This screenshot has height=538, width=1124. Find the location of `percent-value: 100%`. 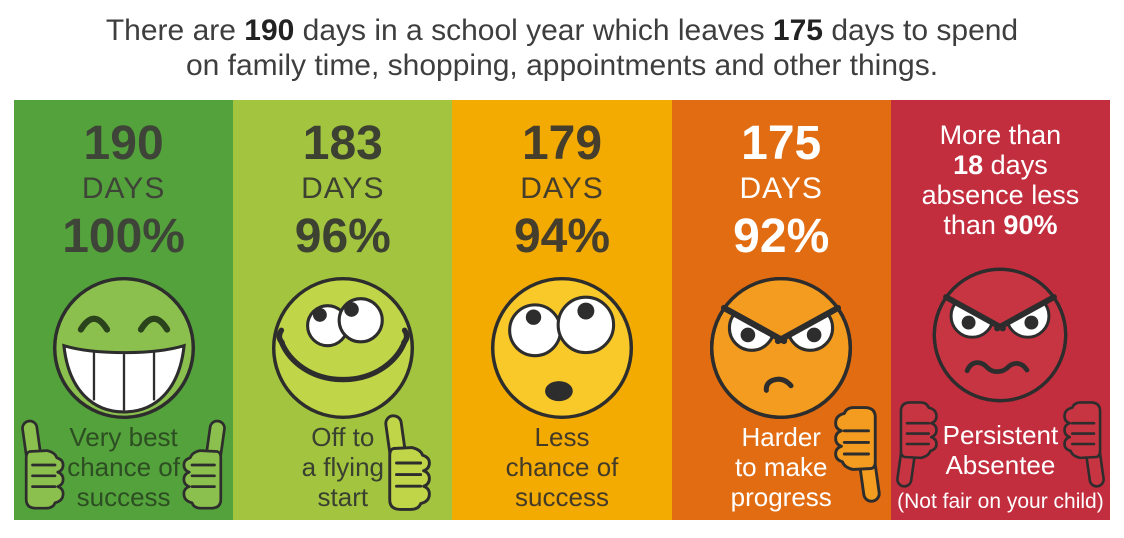

percent-value: 100% is located at coordinates (123, 236).